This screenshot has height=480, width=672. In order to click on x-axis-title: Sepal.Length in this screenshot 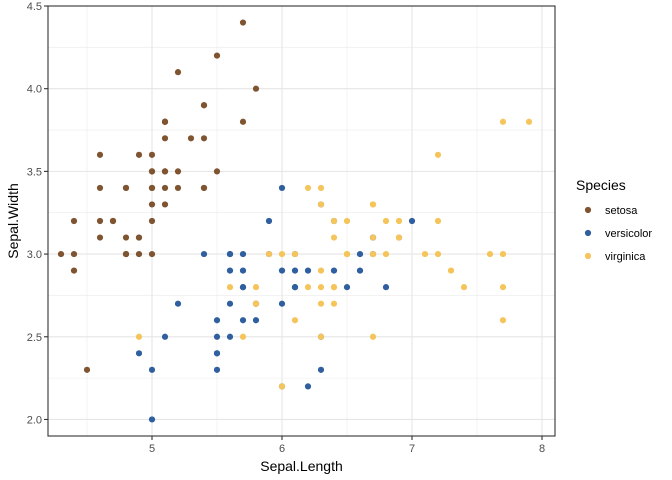, I will do `click(301, 466)`.